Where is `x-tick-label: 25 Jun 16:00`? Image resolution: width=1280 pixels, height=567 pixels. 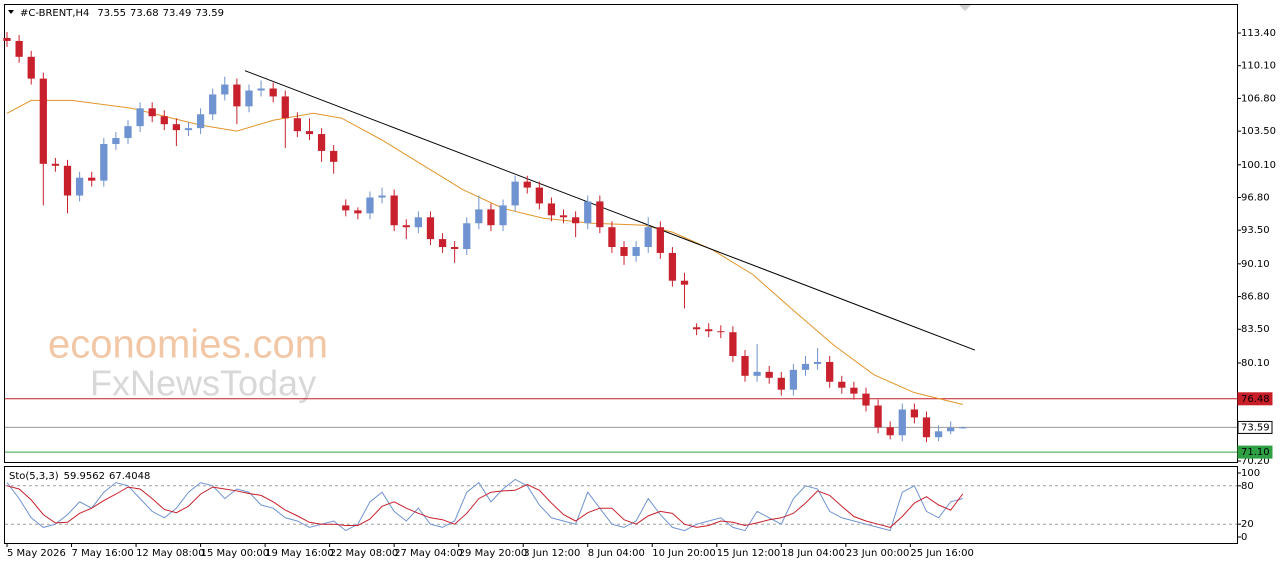 x-tick-label: 25 Jun 16:00 is located at coordinates (942, 553).